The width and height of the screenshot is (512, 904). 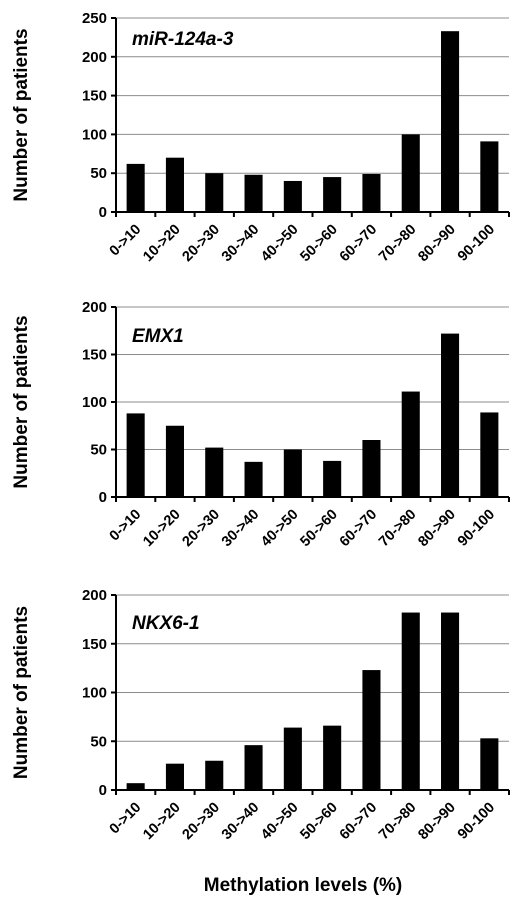 I want to click on panel-title: NKX6-1, so click(x=166, y=623).